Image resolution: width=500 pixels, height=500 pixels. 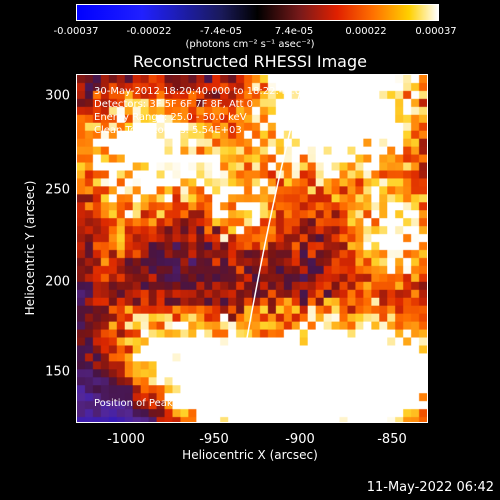 I want to click on colorbar-tick: -0.00022, so click(x=149, y=31).